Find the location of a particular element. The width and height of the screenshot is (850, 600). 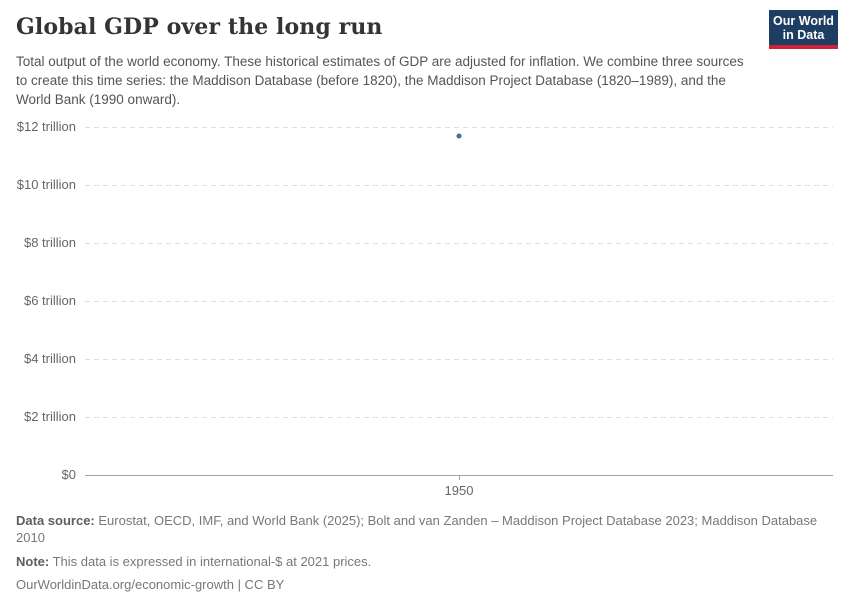

y-axis-label: $0 is located at coordinates (68, 474).